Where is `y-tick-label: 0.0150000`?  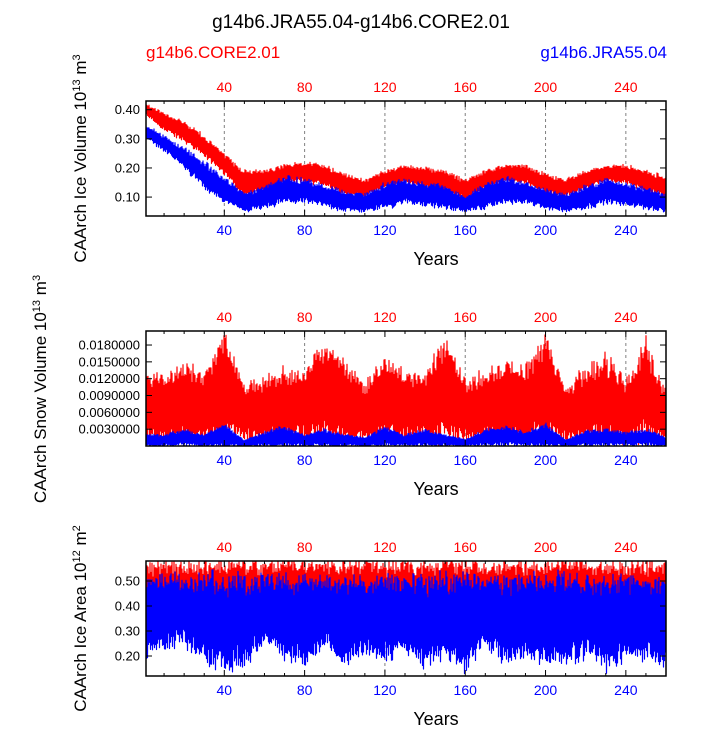
y-tick-label: 0.0150000 is located at coordinates (109, 361).